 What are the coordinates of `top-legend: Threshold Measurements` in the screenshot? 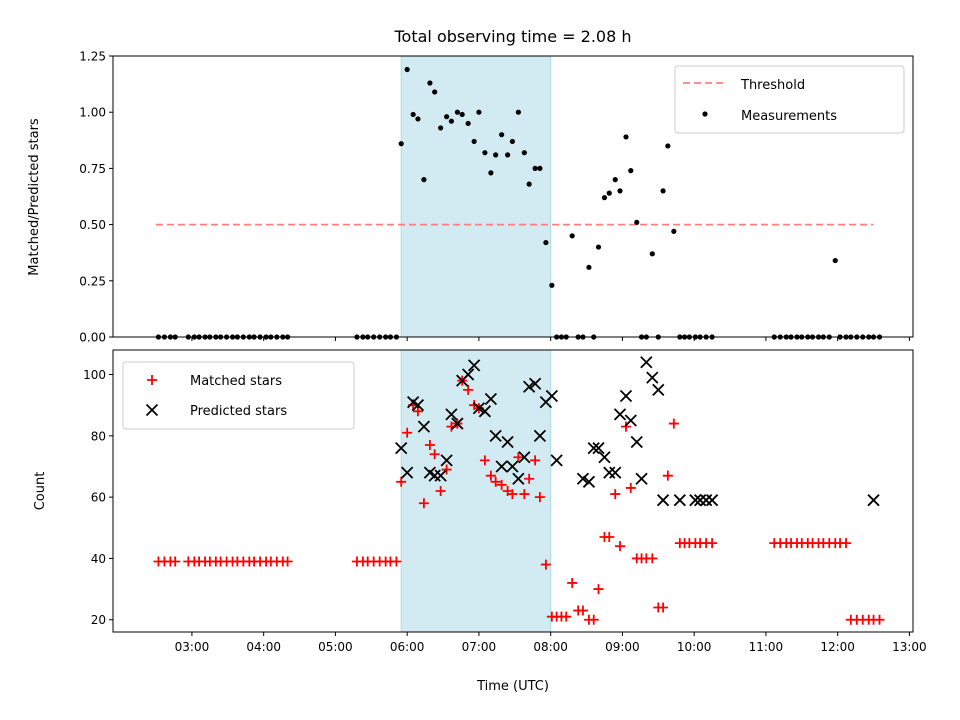 It's located at (789, 99).